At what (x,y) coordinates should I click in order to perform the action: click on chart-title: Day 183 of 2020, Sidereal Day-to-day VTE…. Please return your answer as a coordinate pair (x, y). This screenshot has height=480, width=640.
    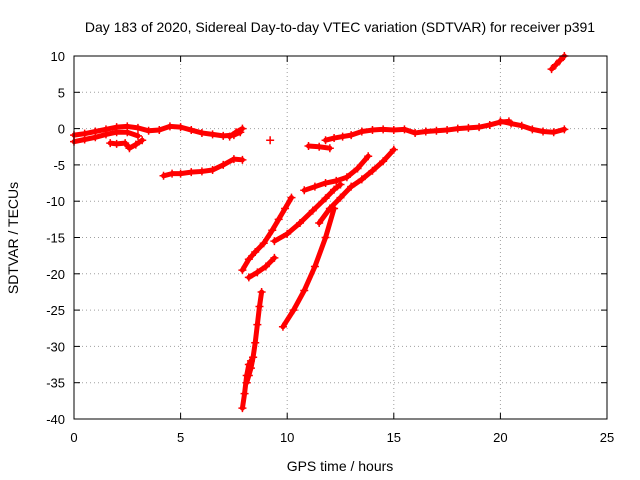
    Looking at the image, I should click on (340, 27).